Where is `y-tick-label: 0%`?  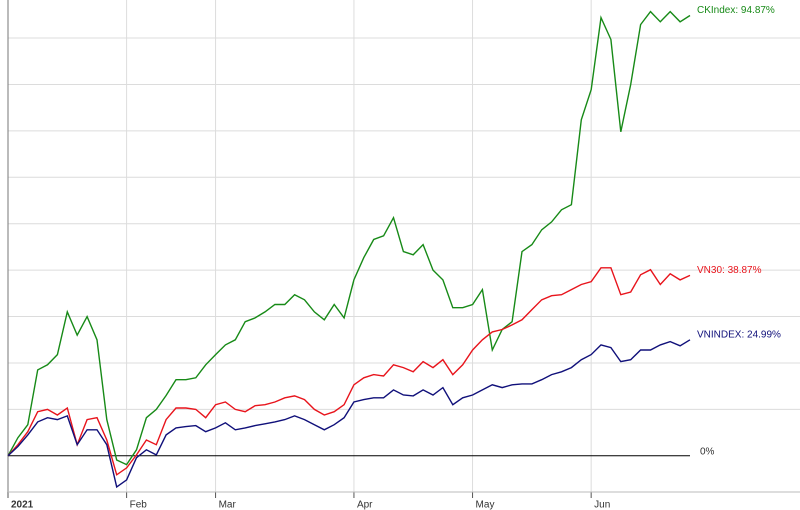
y-tick-label: 0% is located at coordinates (707, 451).